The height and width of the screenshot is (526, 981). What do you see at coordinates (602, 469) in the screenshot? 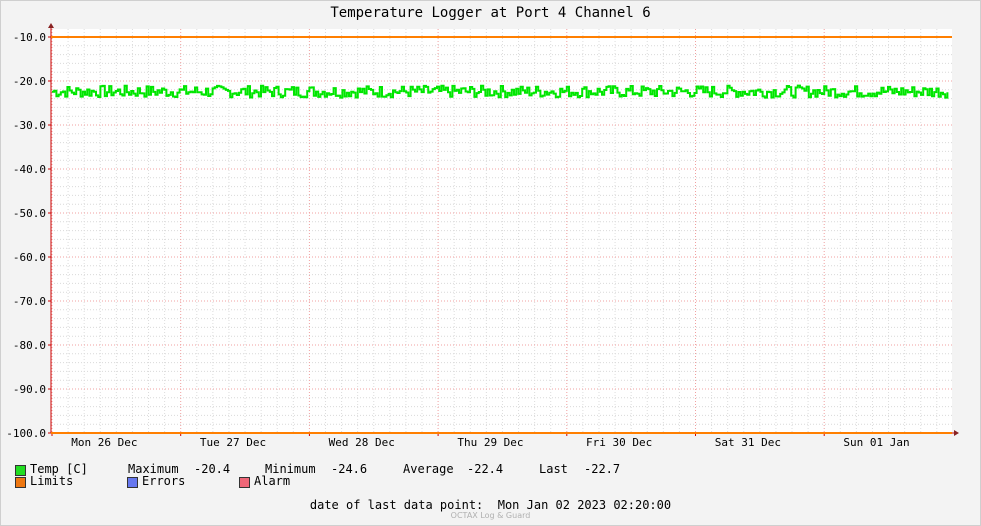
I see `last-value: -22.7` at bounding box center [602, 469].